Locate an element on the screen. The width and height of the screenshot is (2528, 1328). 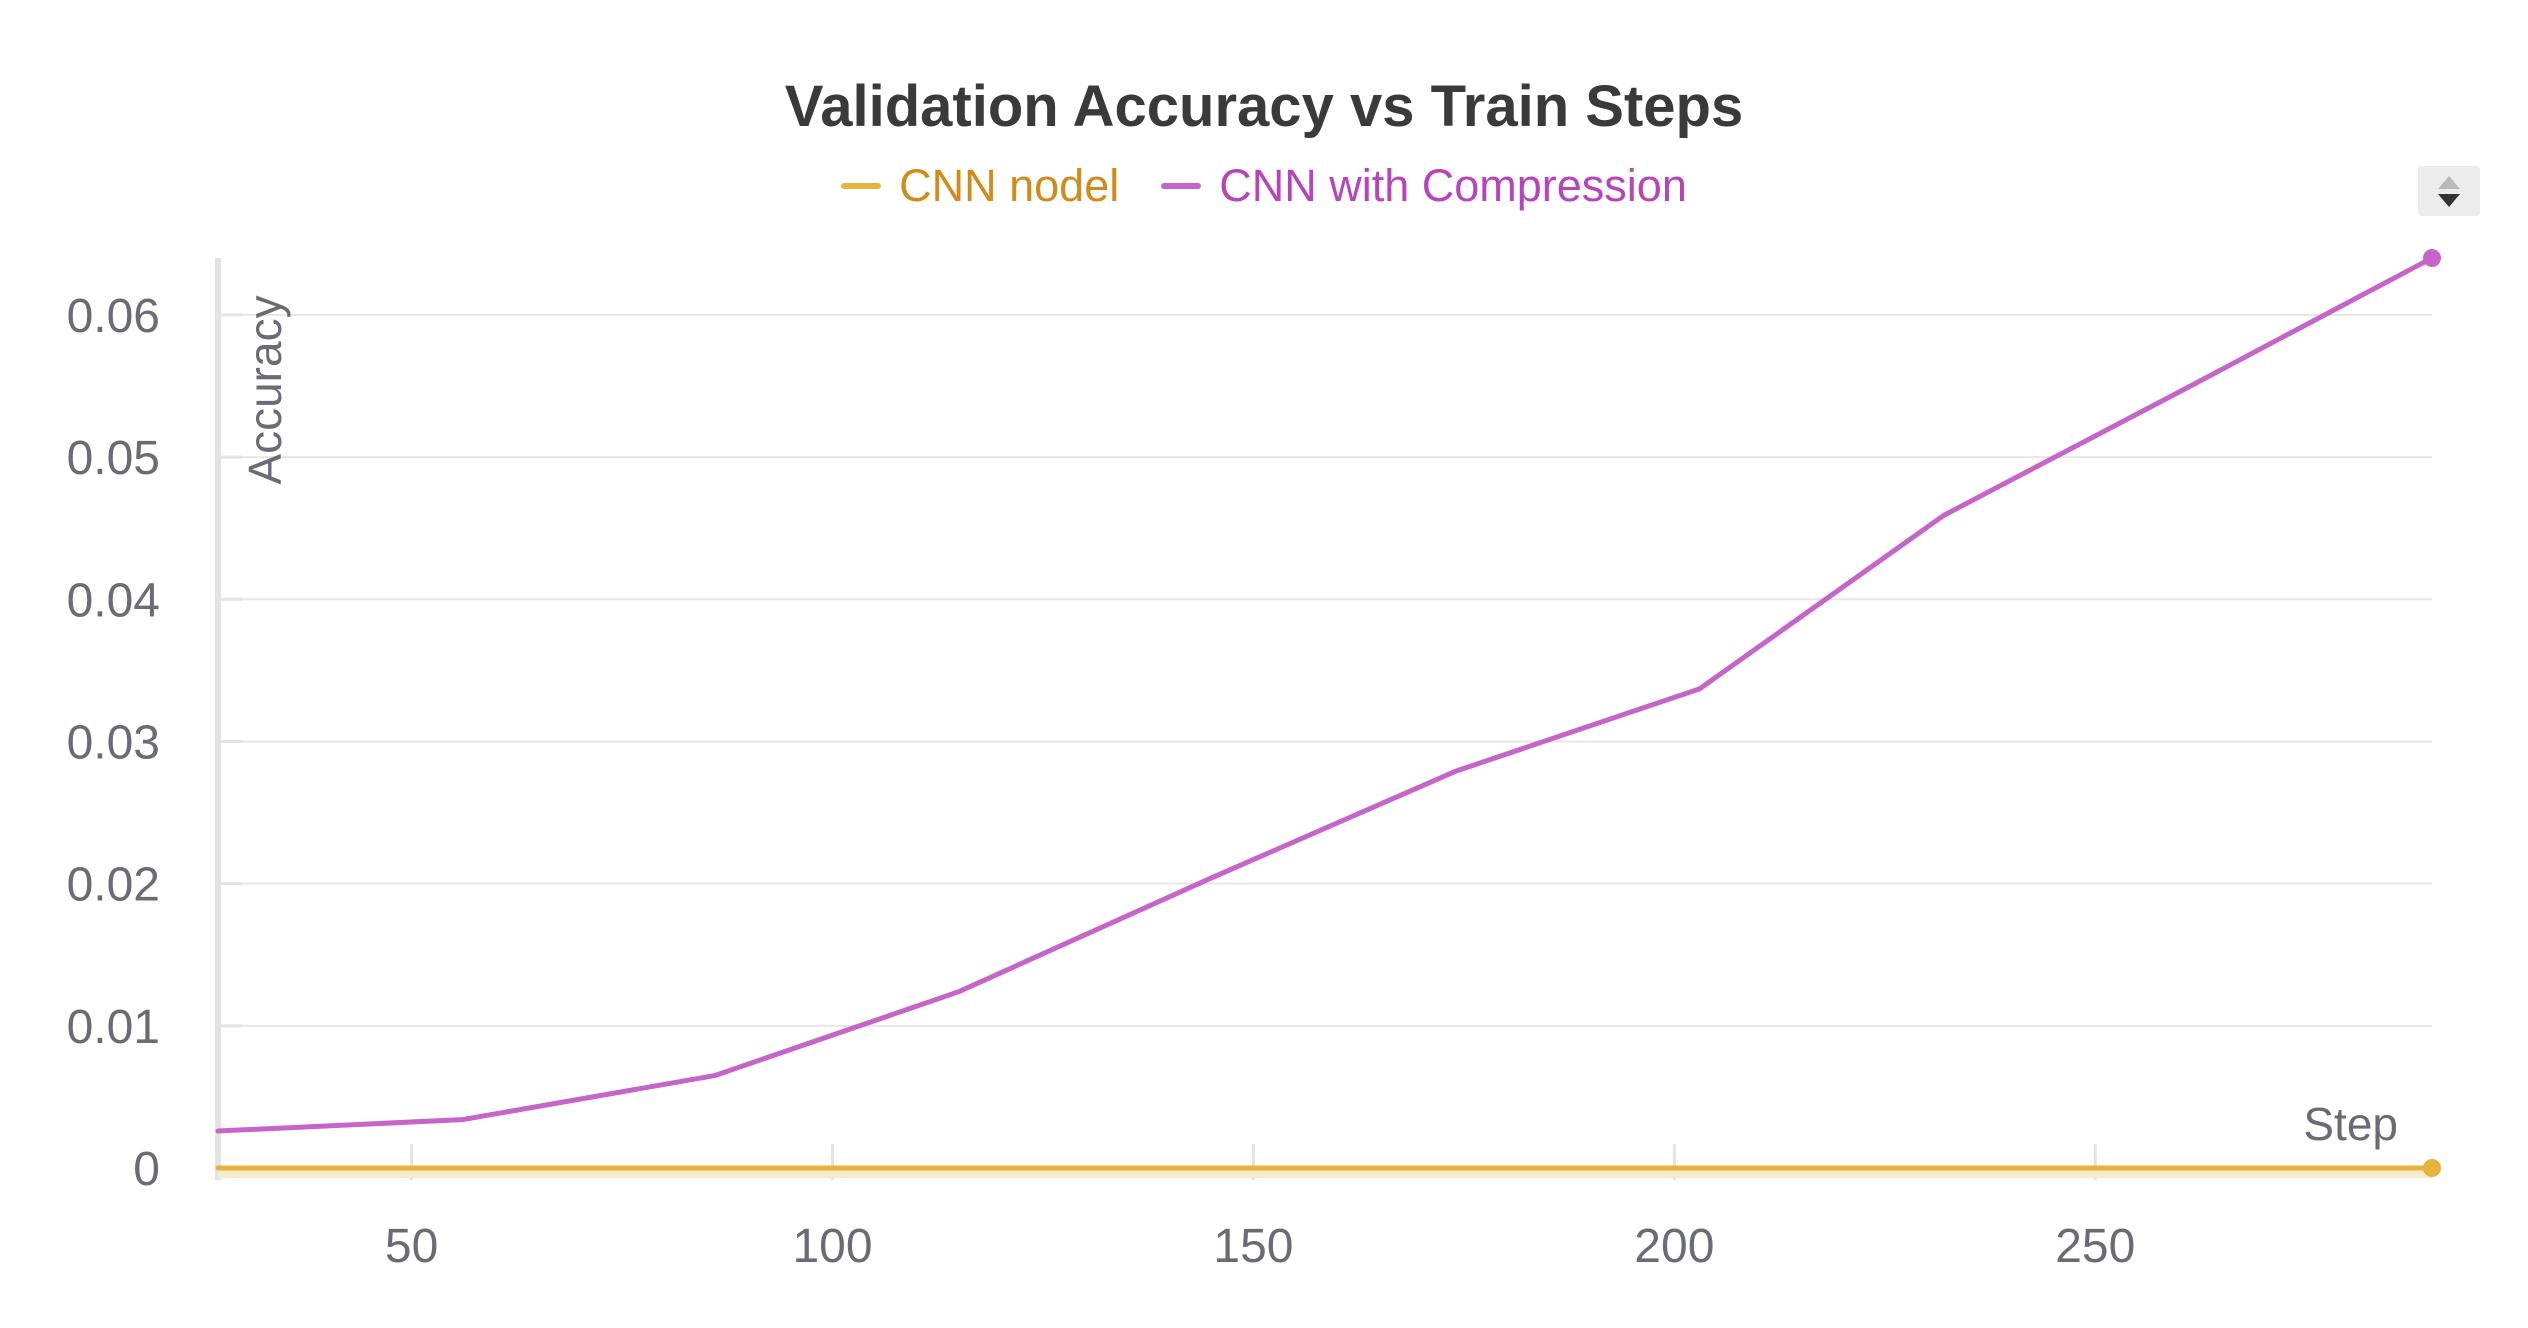
sort-down-icon is located at coordinates (2449, 200).